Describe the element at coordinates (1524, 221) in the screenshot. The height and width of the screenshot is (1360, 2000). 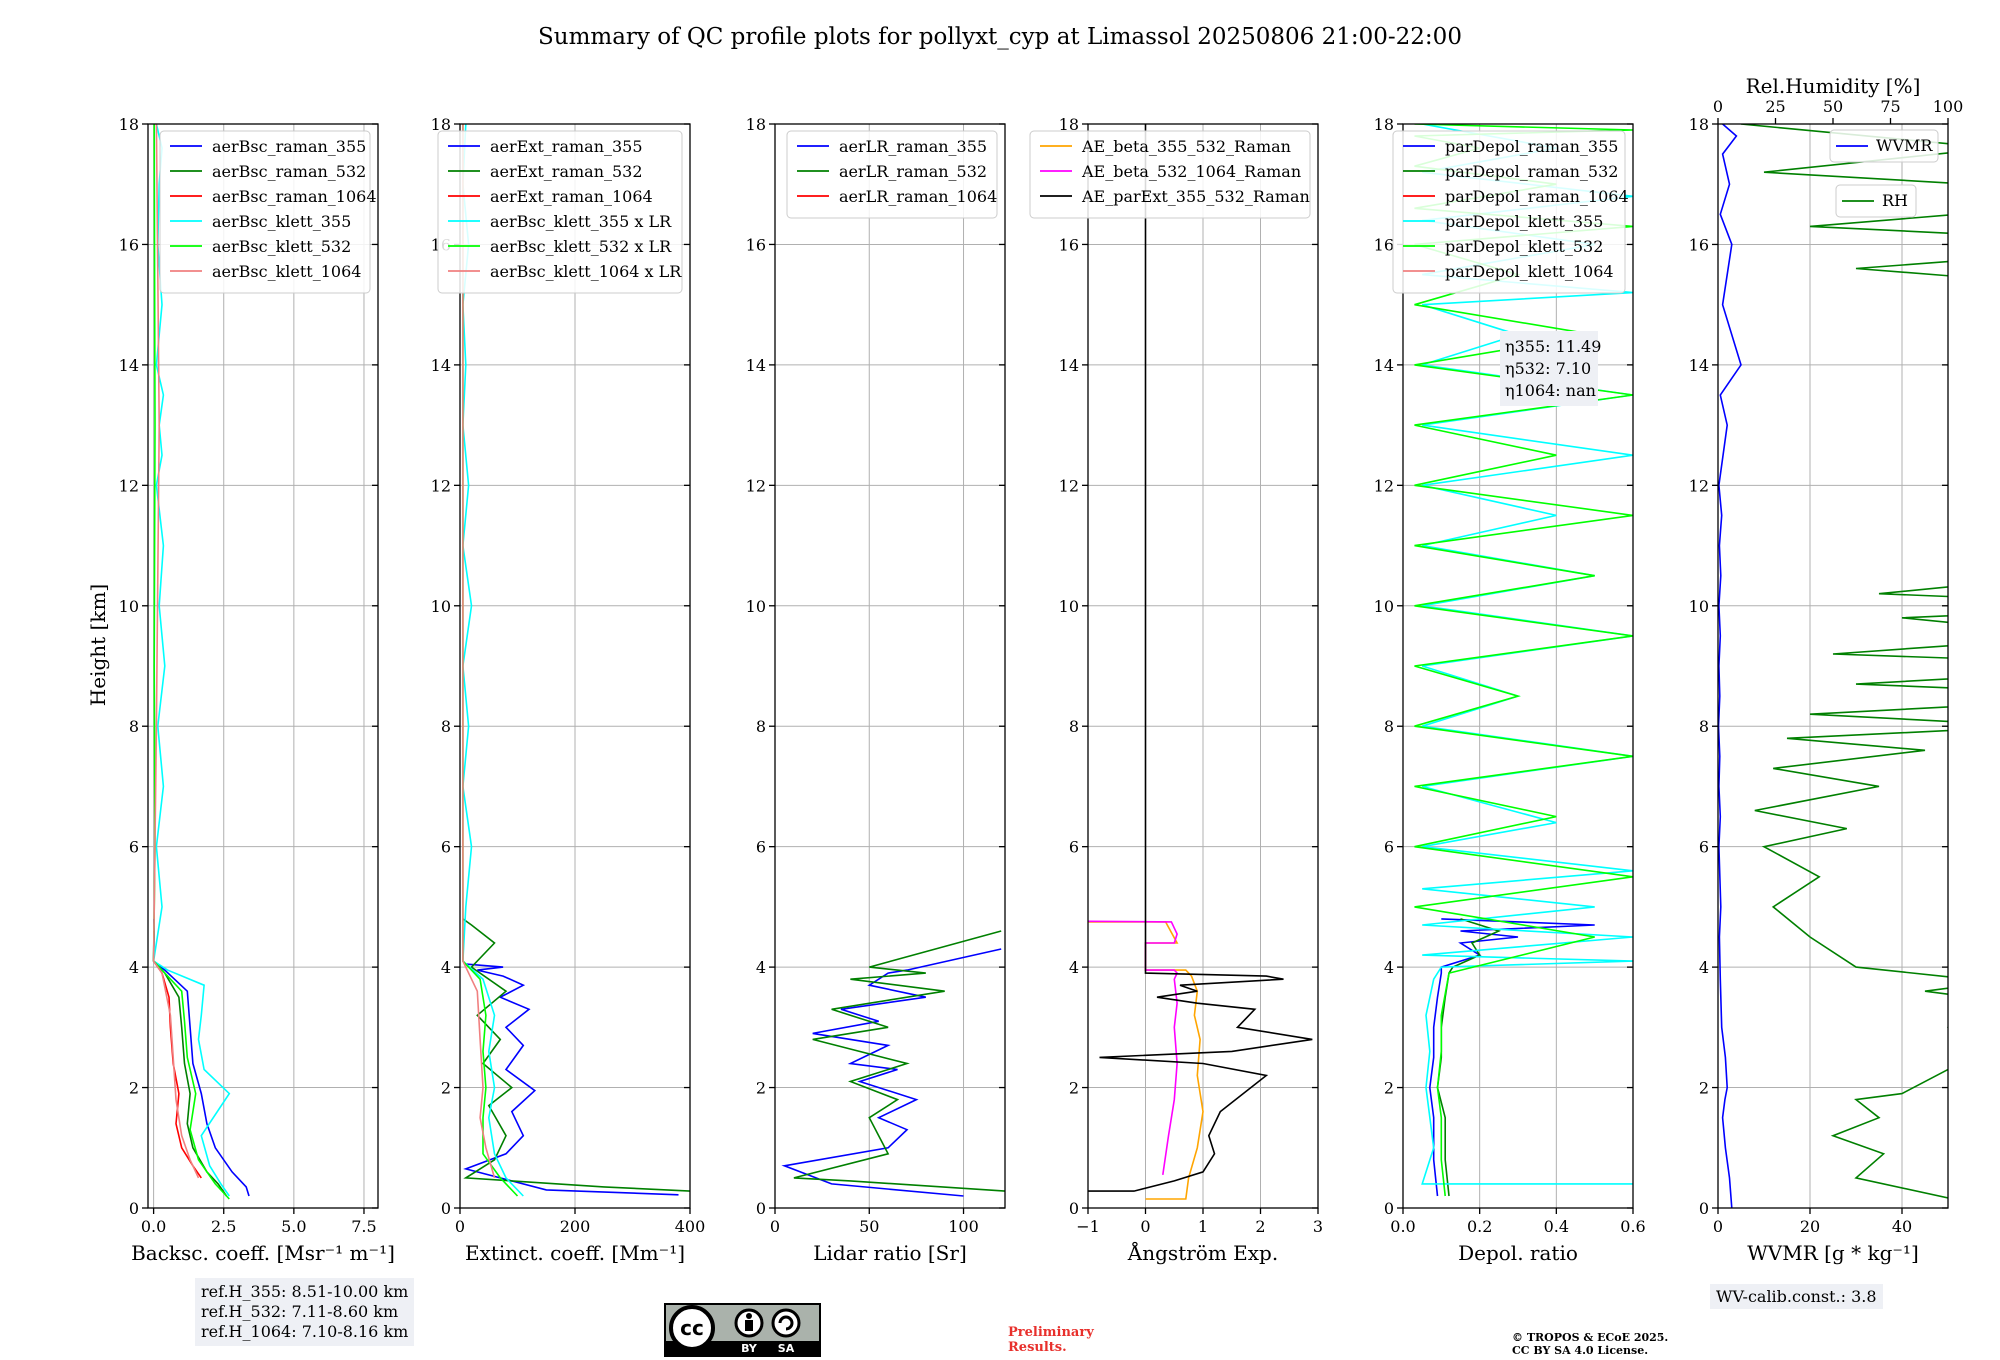
I see `legend-label-pardepol-klett-355: parDepol_klett_355` at that location.